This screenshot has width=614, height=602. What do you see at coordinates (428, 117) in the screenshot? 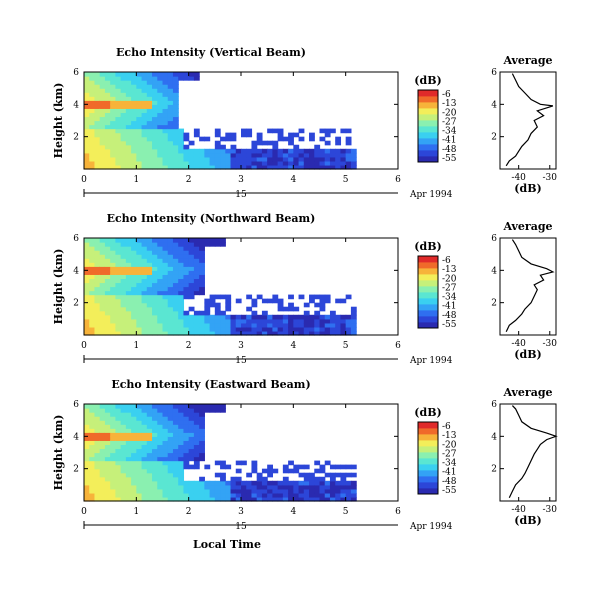
I see `colorbar-swatch` at bounding box center [428, 117].